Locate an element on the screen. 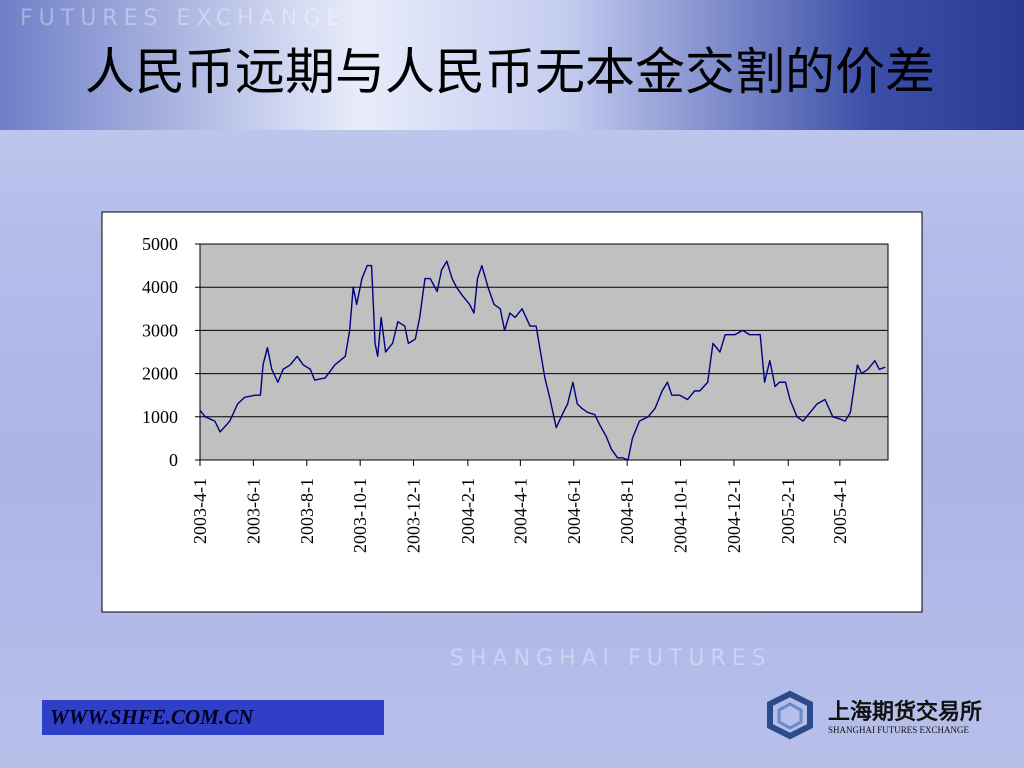 Image resolution: width=1024 pixels, height=768 pixels. x-tick-label: 2004-2-1 is located at coordinates (468, 511).